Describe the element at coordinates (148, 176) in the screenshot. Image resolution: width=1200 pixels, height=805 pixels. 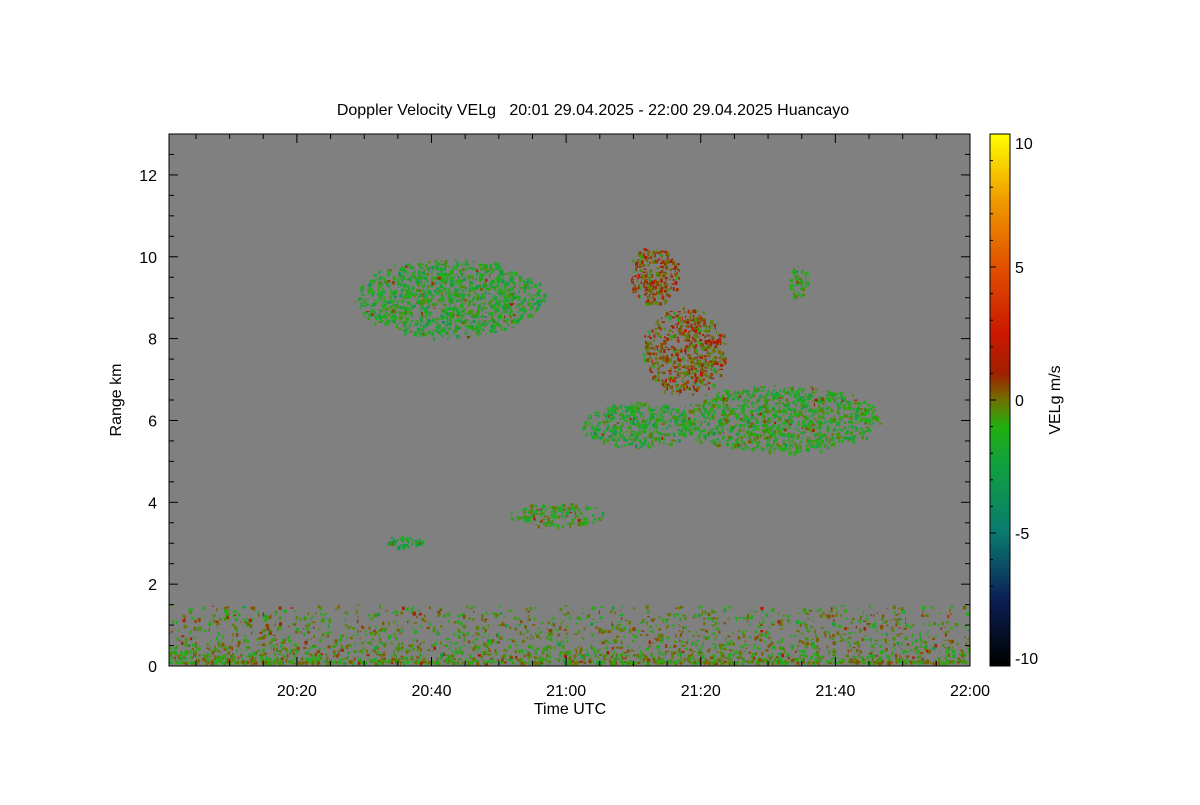
I see `y-tick-label: 12` at that location.